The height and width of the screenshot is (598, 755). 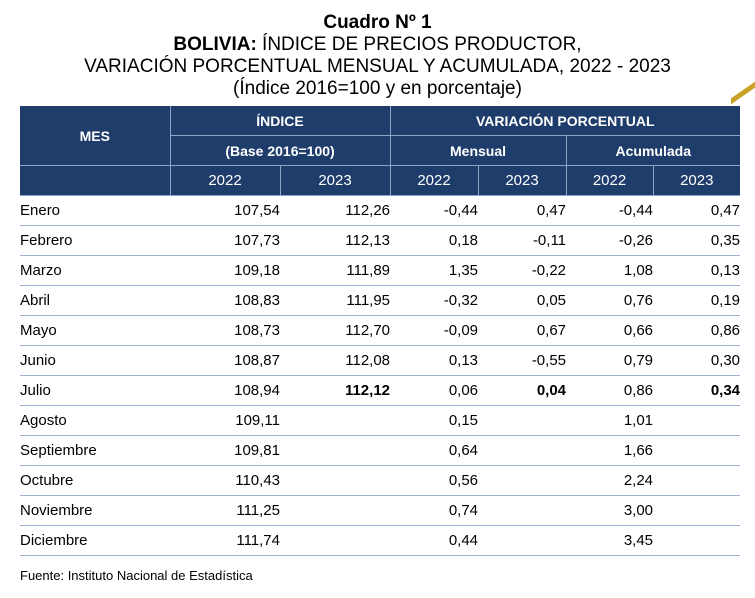 I want to click on table-row: Abril 108,83 111,95 -0,32 0,05 0,76 0,19, so click(x=380, y=300).